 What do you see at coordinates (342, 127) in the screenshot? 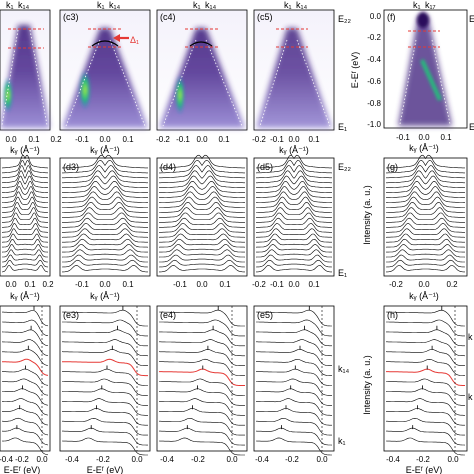
I see `e1-label: E₁` at bounding box center [342, 127].